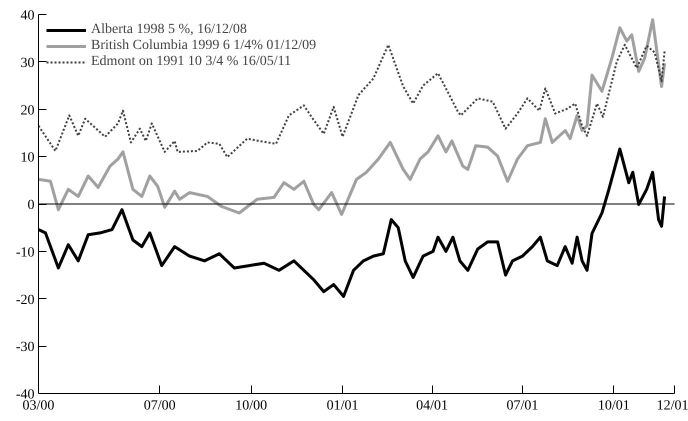  Describe the element at coordinates (169, 30) in the screenshot. I see `legend-label: Alberta 1998 5 %, 16/12/08` at that location.